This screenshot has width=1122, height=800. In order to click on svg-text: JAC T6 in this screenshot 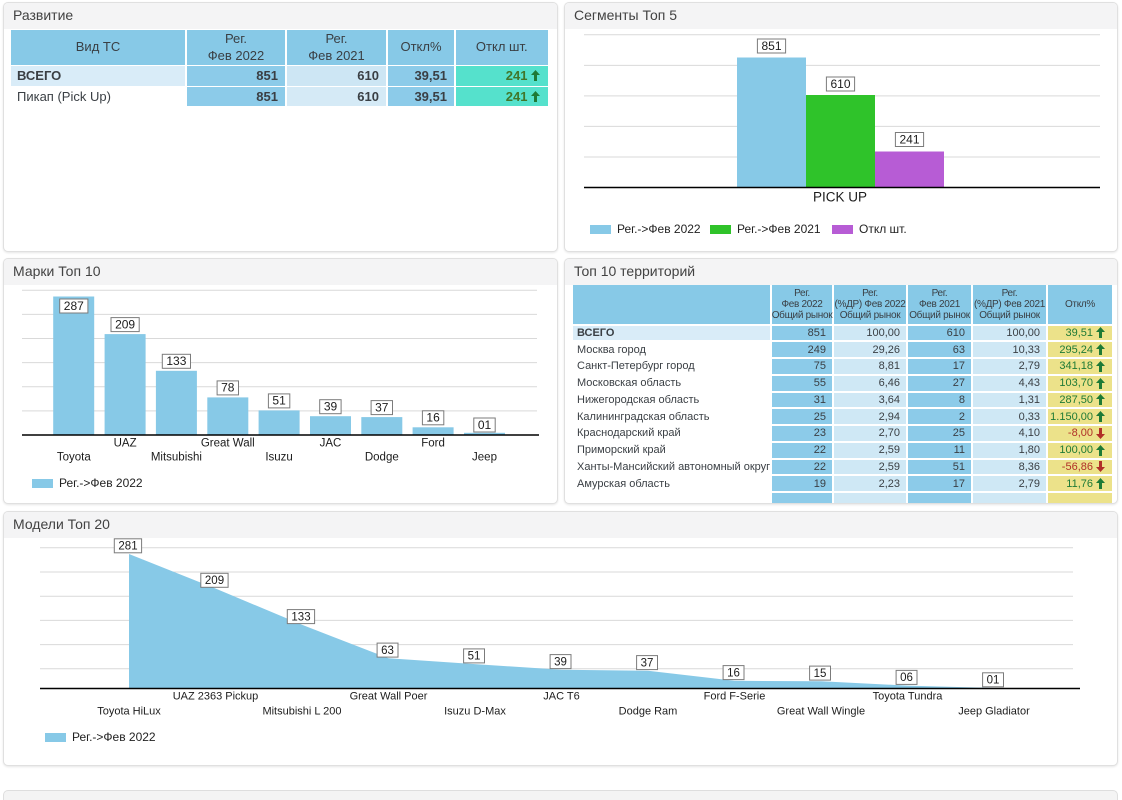, I will do `click(561, 697)`.